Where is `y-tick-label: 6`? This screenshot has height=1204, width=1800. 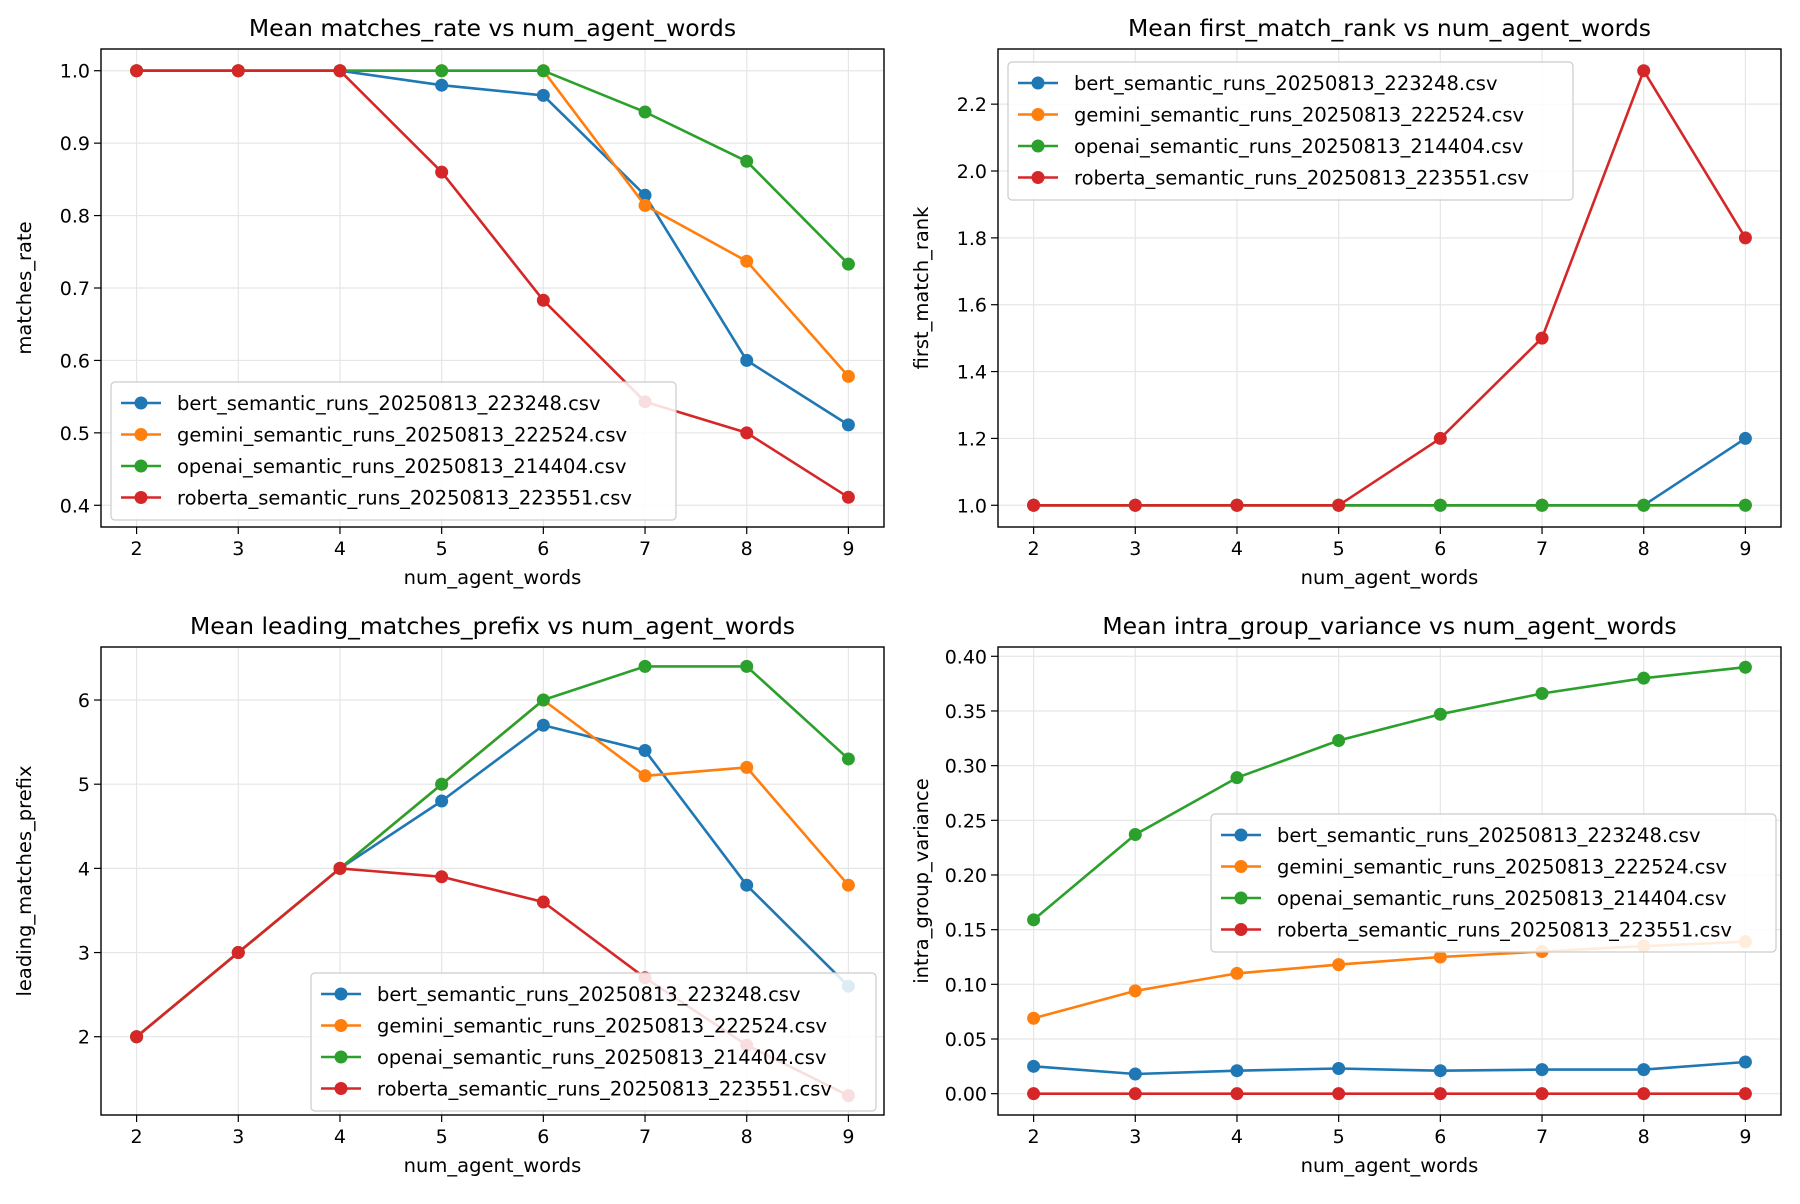
y-tick-label: 6 is located at coordinates (84, 701).